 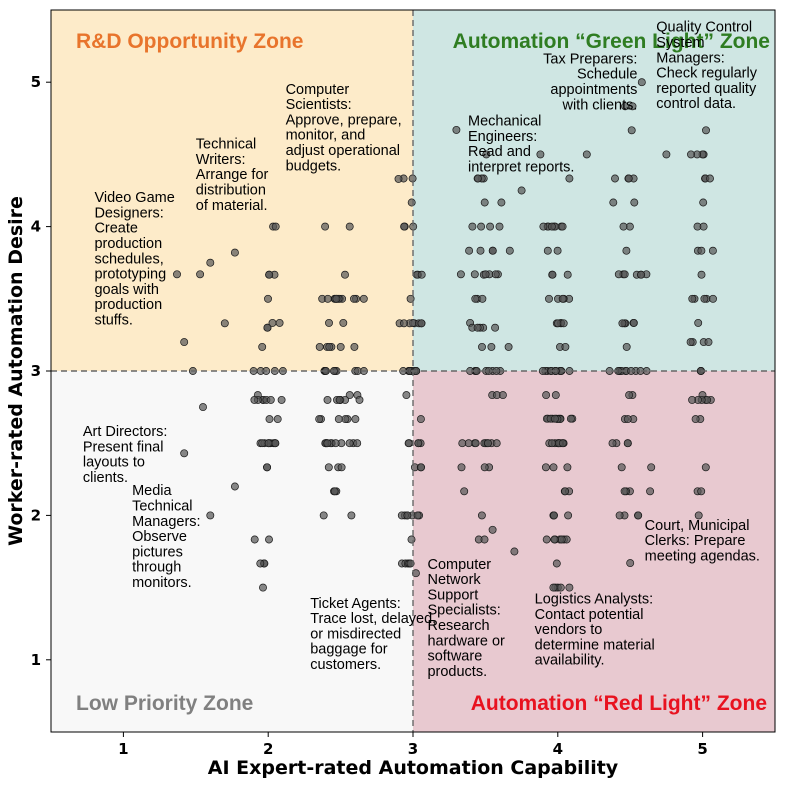 What do you see at coordinates (344, 120) in the screenshot?
I see `annotation-line: Approve, prepare,` at bounding box center [344, 120].